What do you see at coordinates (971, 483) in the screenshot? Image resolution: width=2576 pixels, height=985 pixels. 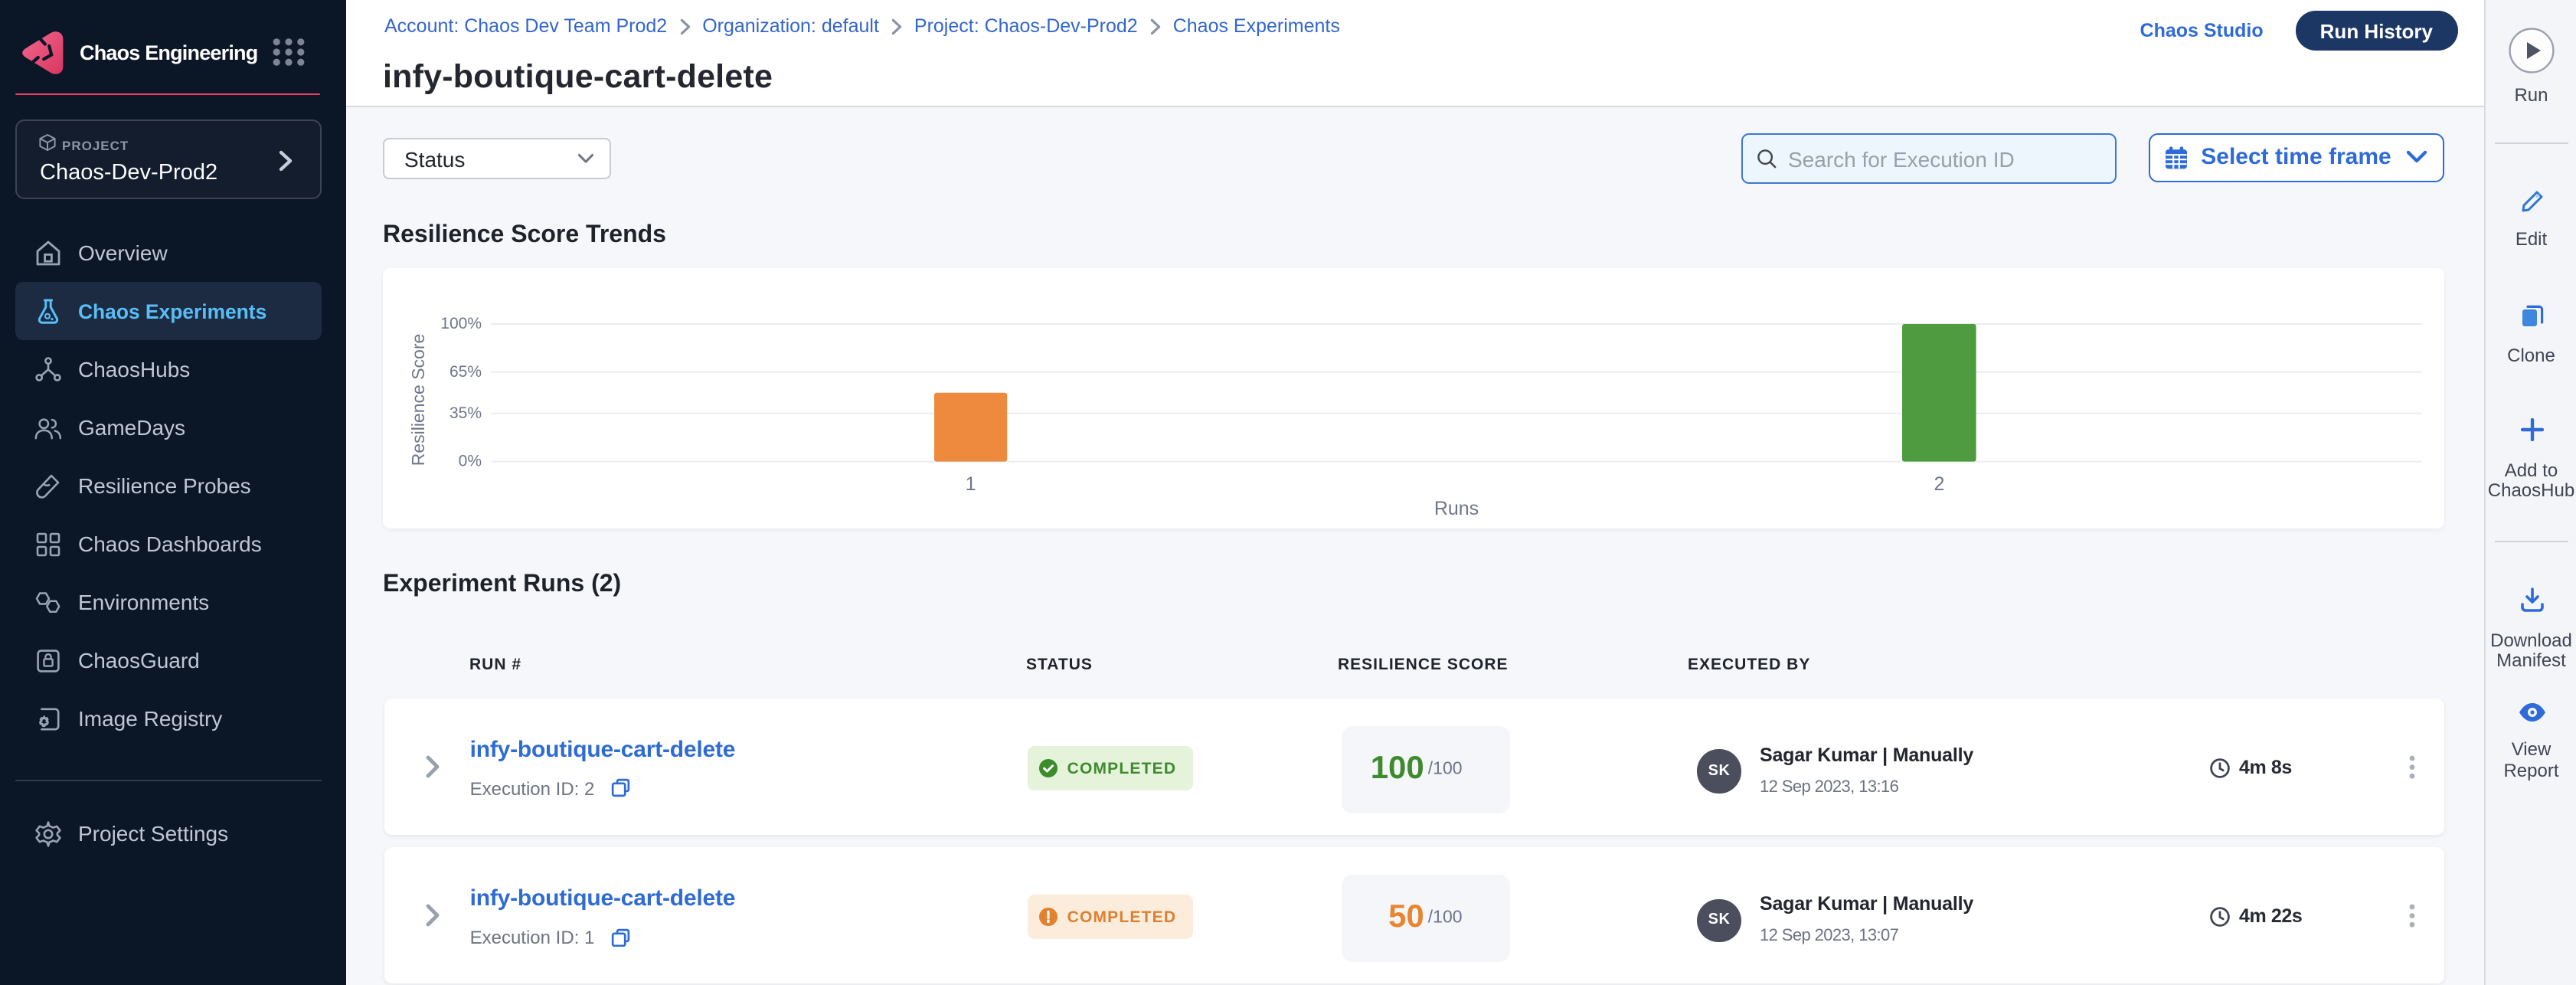 I see `svg-text: 1` at bounding box center [971, 483].